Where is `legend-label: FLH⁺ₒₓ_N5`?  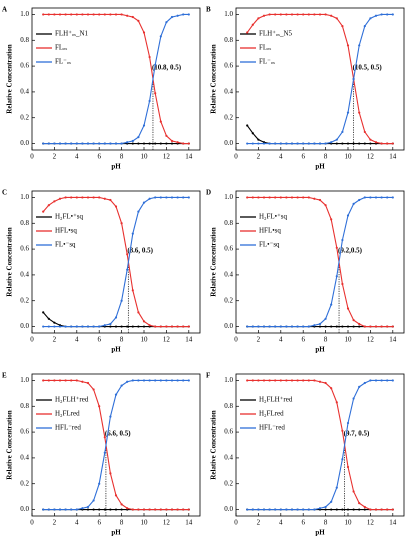
legend-label: FLH⁺ₒₓ_N5 is located at coordinates (276, 34).